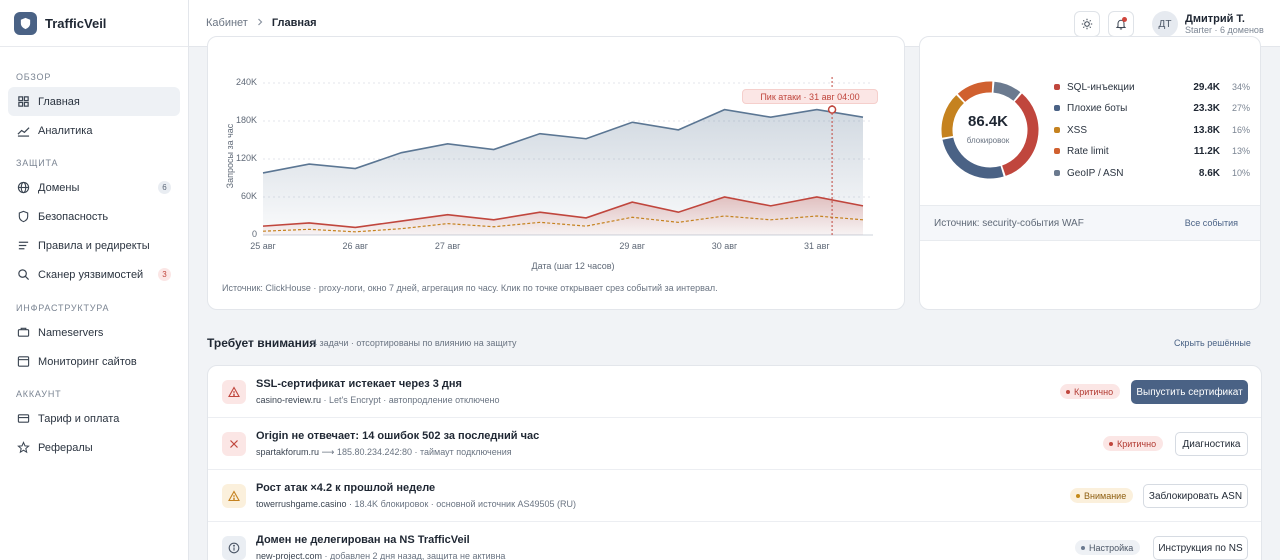  Describe the element at coordinates (94, 361) in the screenshot. I see `sidebar-item-monitoring: Мониторинг сайтов` at that location.